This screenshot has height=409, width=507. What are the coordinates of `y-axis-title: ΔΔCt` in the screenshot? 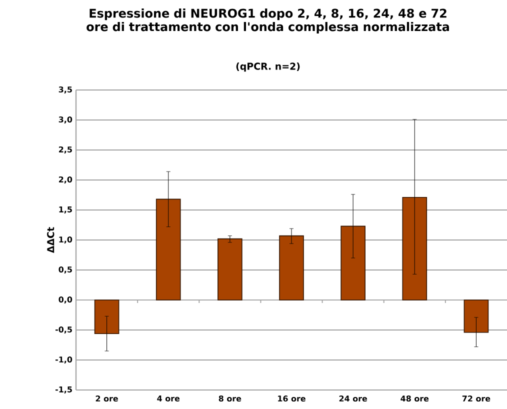 It's located at (50, 240).